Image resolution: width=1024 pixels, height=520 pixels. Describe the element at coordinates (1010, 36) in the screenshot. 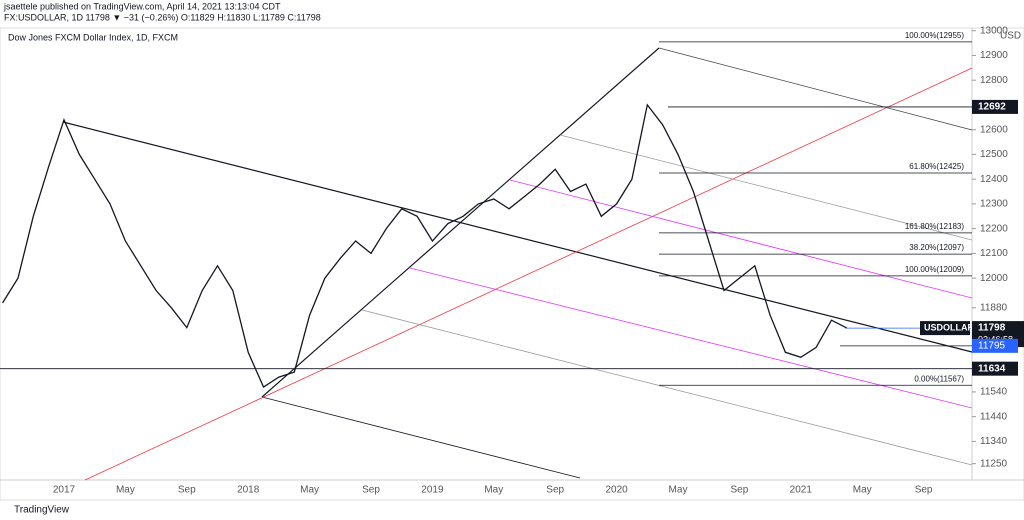

I see `y-axis-label: USD` at that location.